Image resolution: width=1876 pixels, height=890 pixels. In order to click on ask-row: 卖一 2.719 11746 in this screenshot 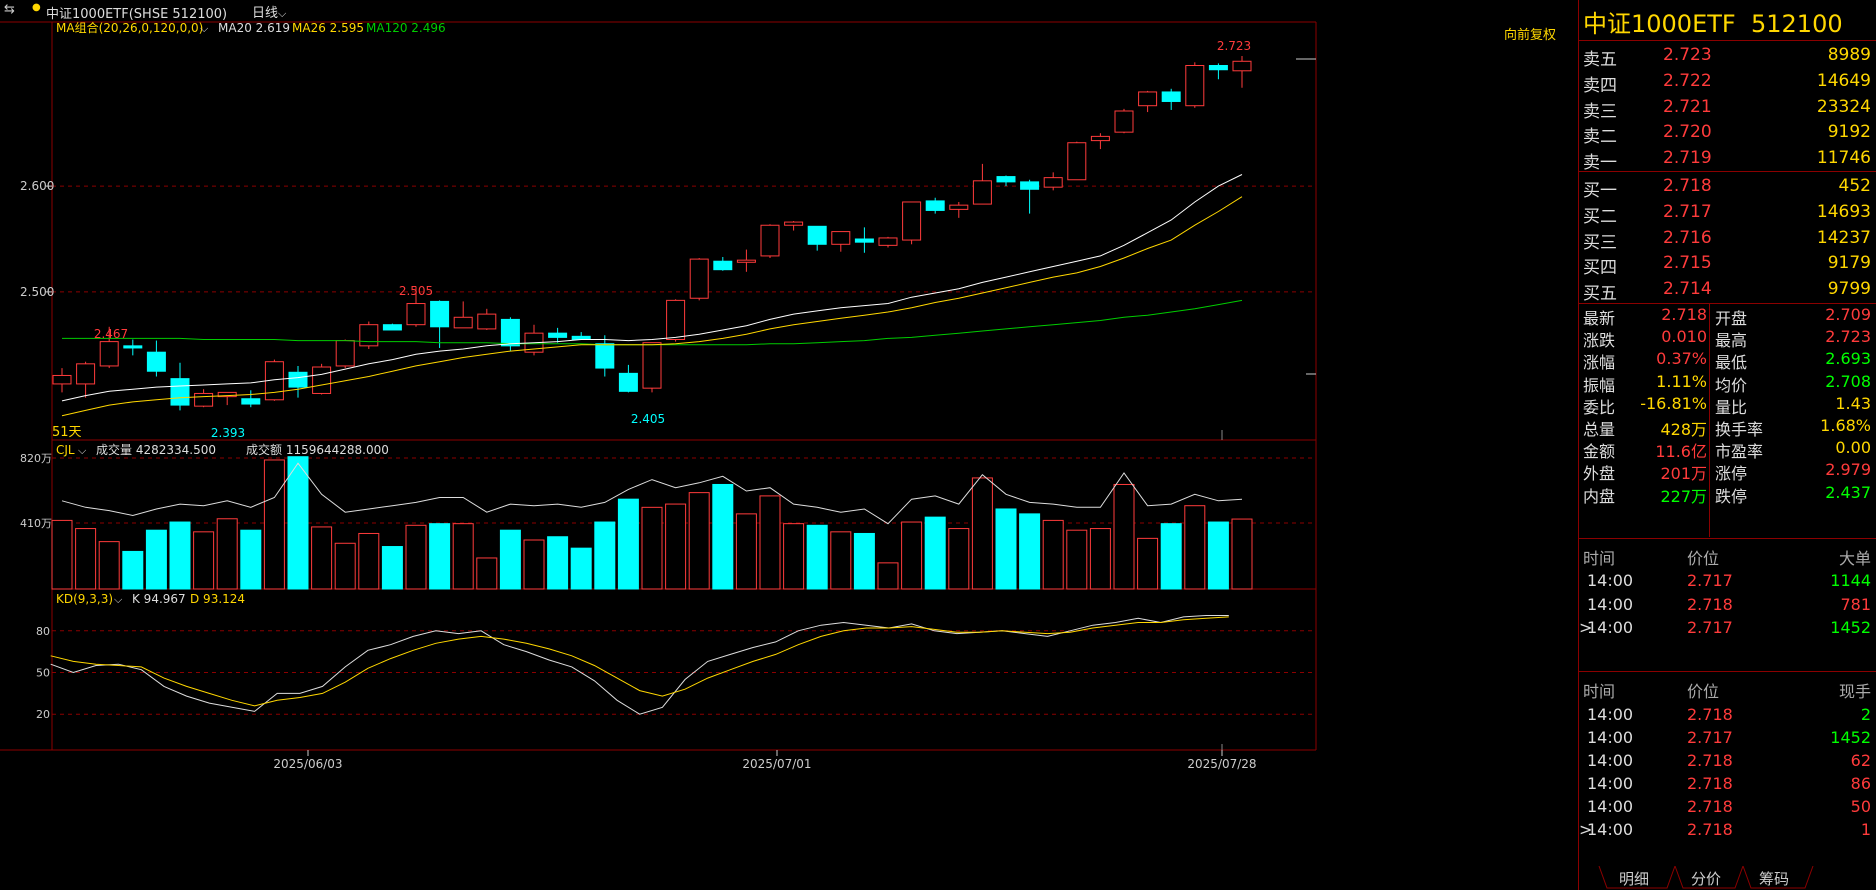, I will do `click(1727, 159)`.